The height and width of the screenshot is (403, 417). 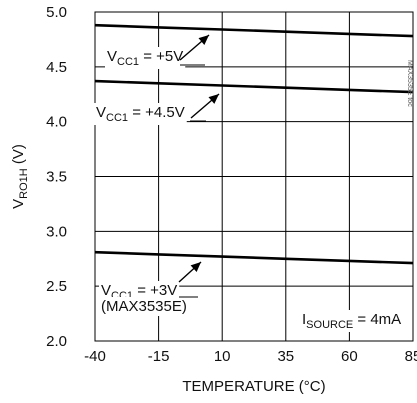 What do you see at coordinates (409, 83) in the screenshot?
I see `figure-id-text: MAX3535E toc` at bounding box center [409, 83].